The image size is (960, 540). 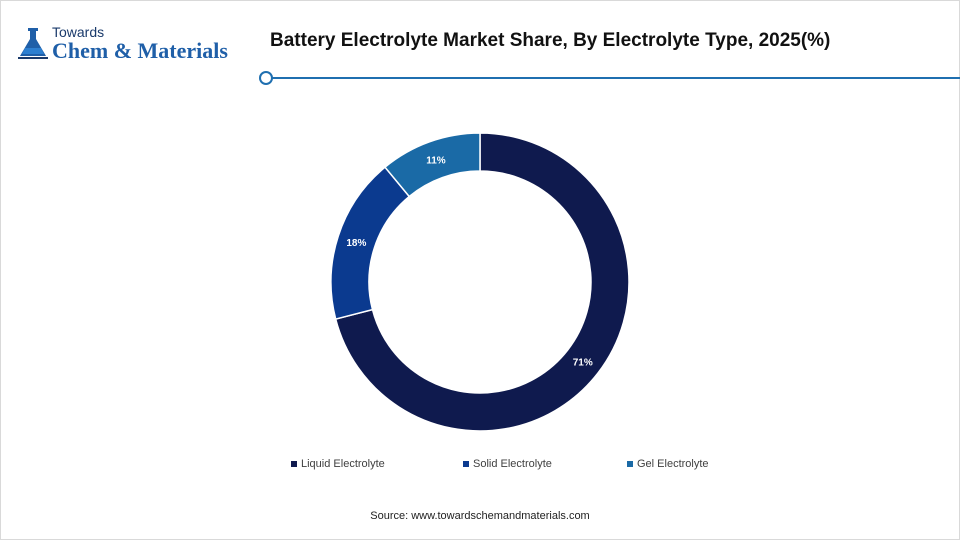 What do you see at coordinates (78, 32) in the screenshot?
I see `logo-tagline: Towards` at bounding box center [78, 32].